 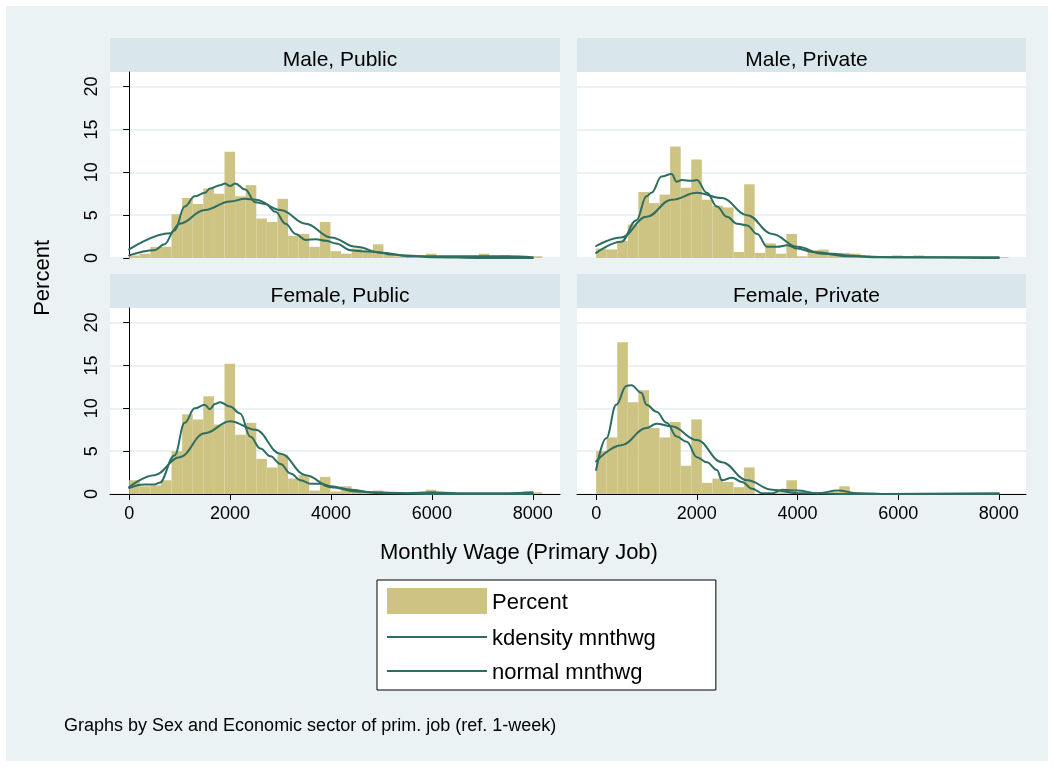 What do you see at coordinates (41, 277) in the screenshot?
I see `y-axis-title: Percent` at bounding box center [41, 277].